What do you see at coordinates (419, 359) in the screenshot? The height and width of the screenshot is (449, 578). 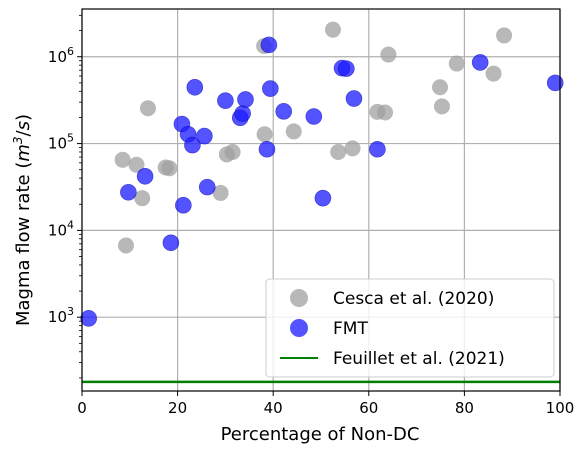 I see `legend-label-feuillet: Feuillet et al. (2021)` at bounding box center [419, 359].